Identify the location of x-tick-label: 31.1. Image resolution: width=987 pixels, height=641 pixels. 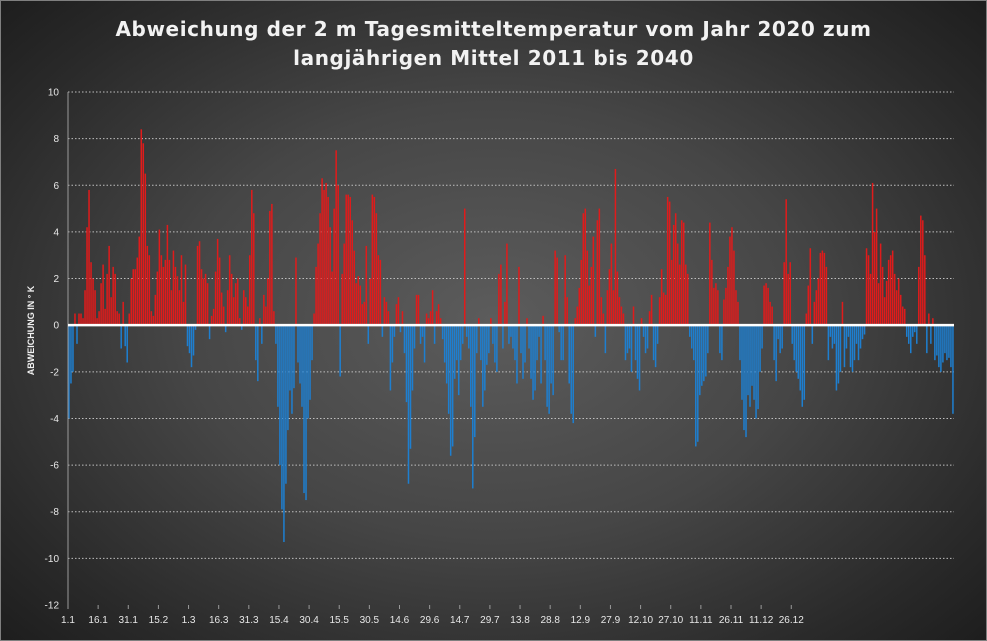
(129, 620).